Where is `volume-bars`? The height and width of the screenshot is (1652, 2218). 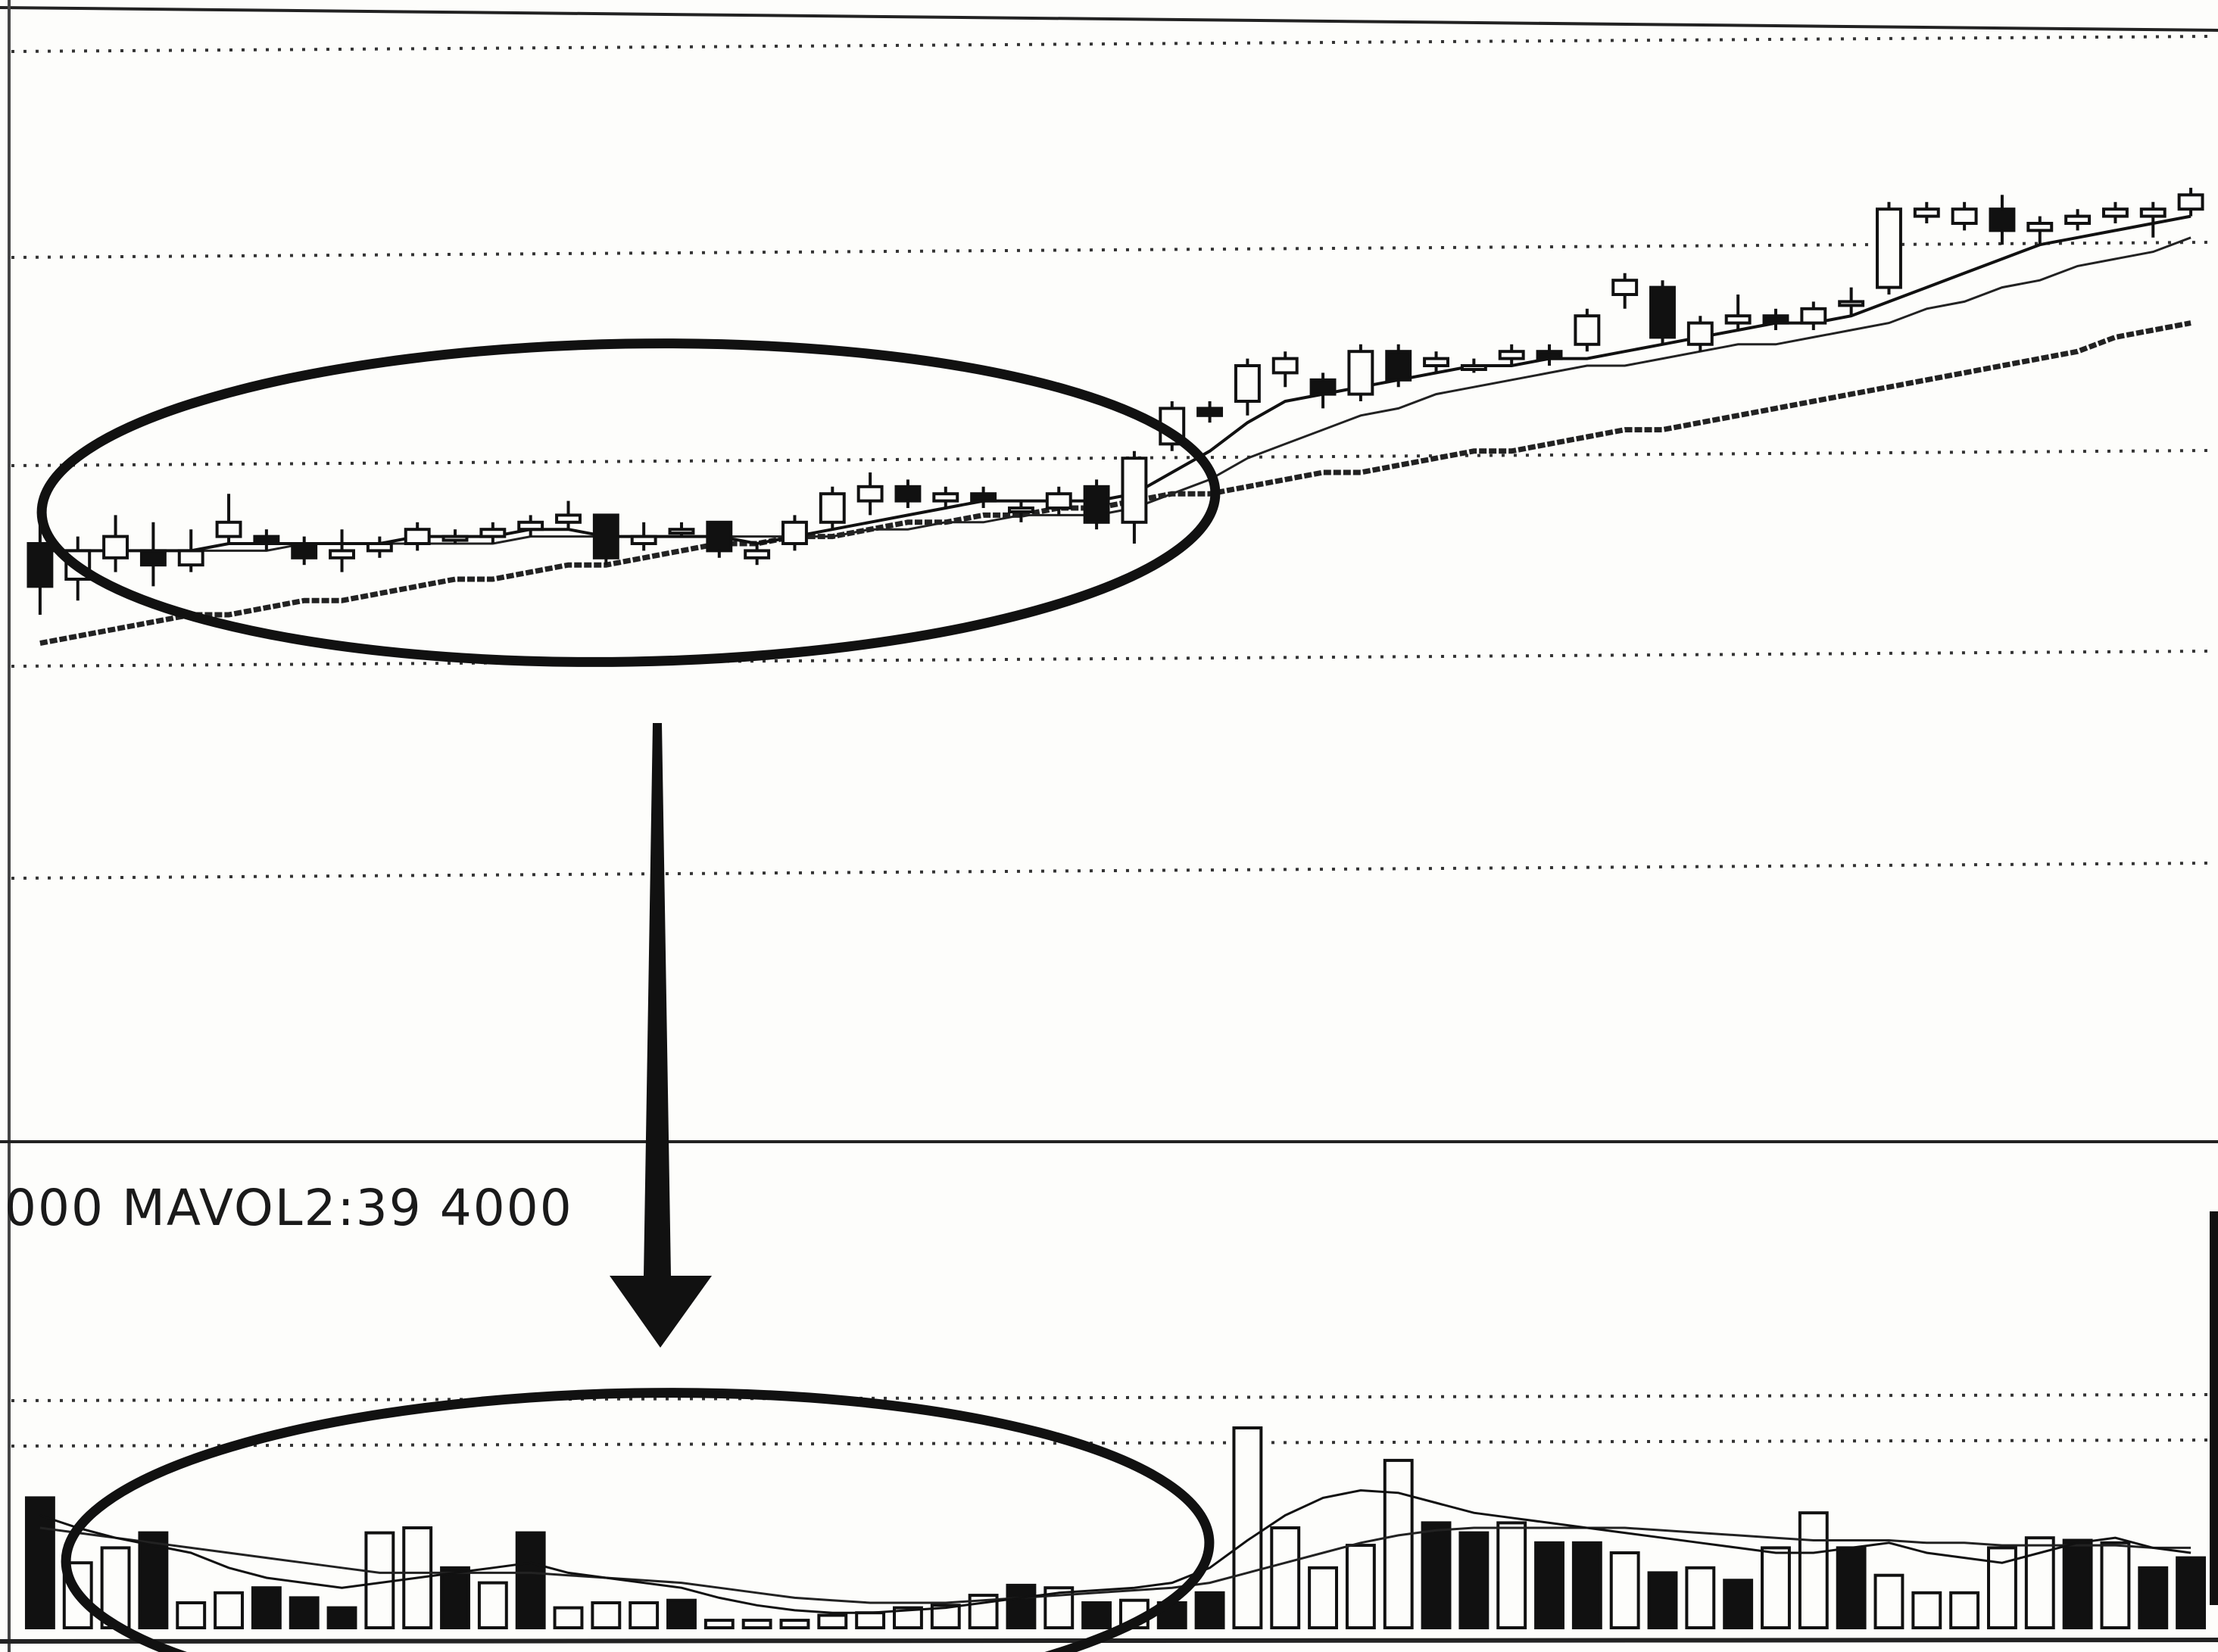 volume-bars is located at coordinates (1115, 1528).